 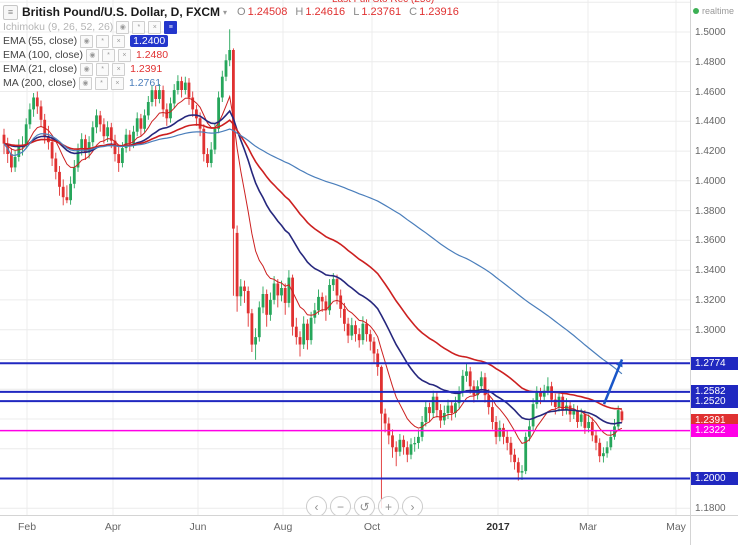 I want to click on price-axis-label: 1.3200, so click(x=710, y=300).